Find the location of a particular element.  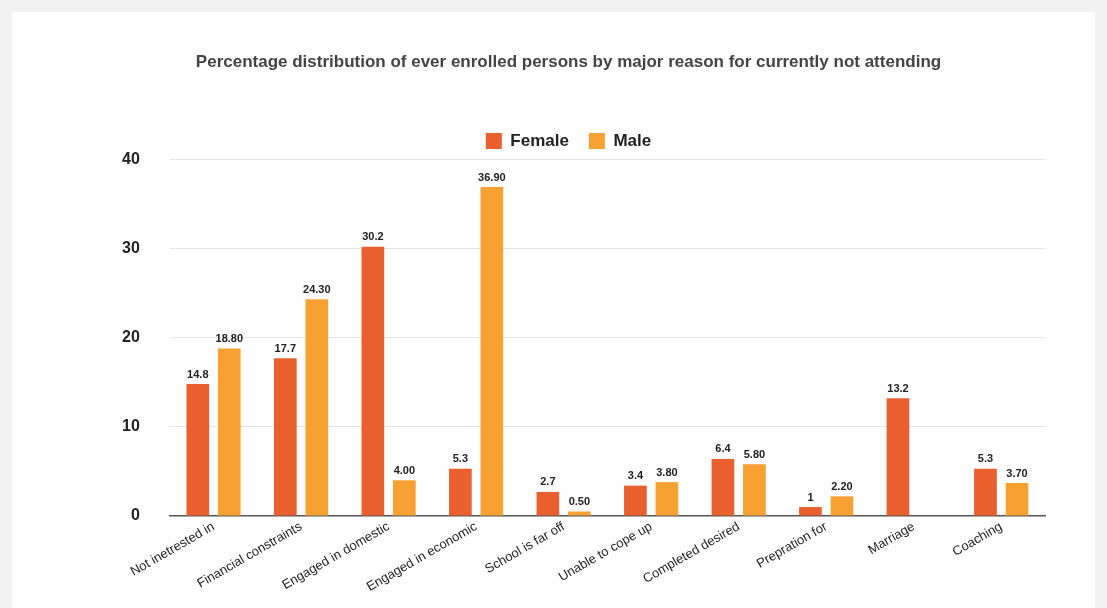

data-label: 3.70 is located at coordinates (1017, 472).